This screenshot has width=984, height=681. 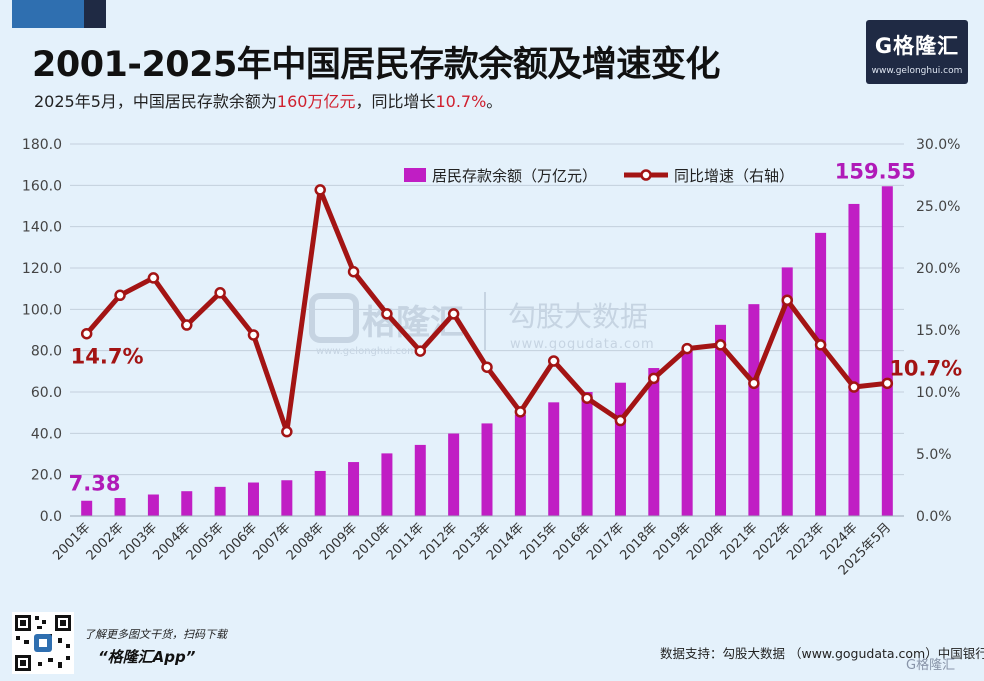 What do you see at coordinates (46, 476) in the screenshot?
I see `left-axis-tick-label: 20.0` at bounding box center [46, 476].